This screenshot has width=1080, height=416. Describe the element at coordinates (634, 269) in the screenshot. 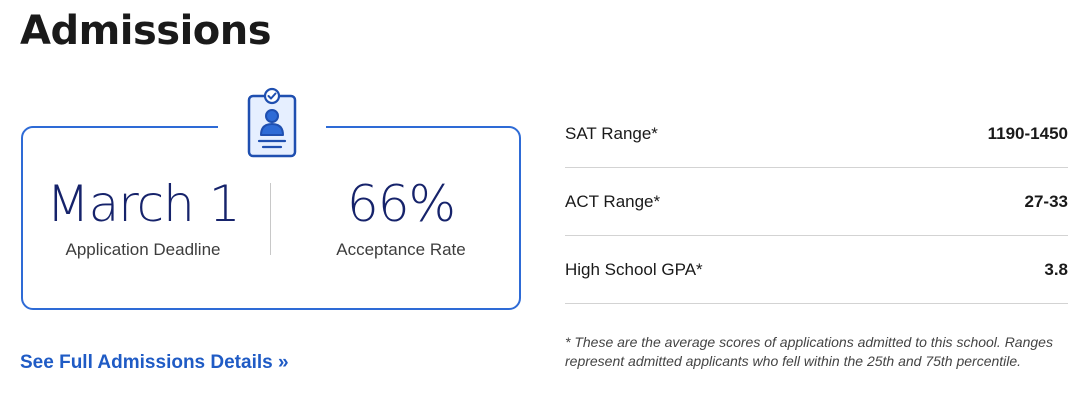

I see `score-label: High School GPA*` at that location.